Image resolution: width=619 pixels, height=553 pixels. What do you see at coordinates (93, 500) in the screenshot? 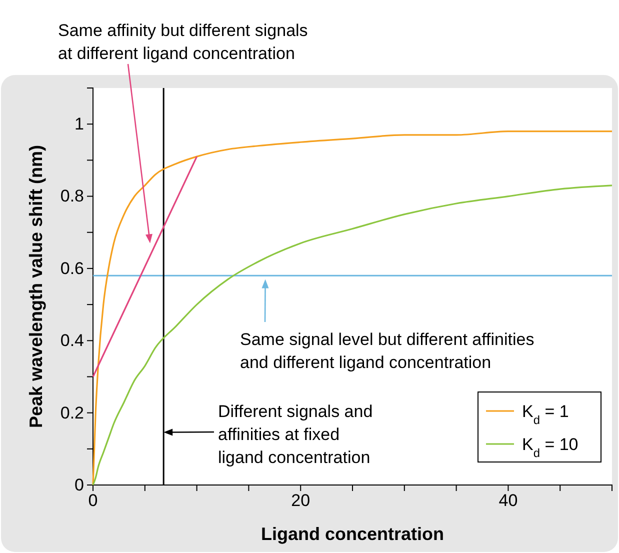
I see `x-tick-label: 0` at bounding box center [93, 500].